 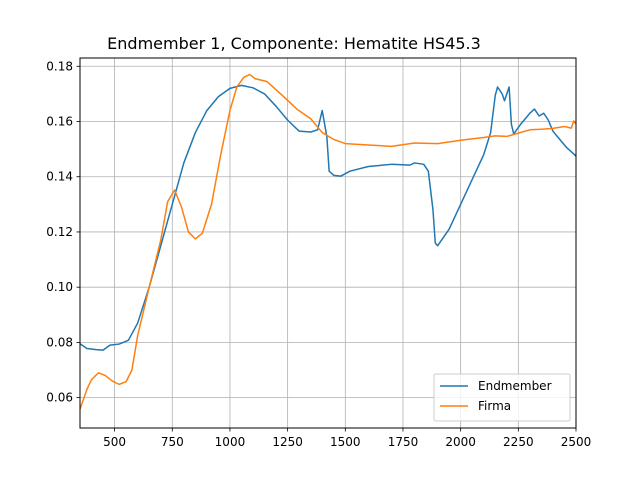 I want to click on x-axis: 500 750 1000 1250 1500 1750 2000 2250 2500, so click(x=347, y=438).